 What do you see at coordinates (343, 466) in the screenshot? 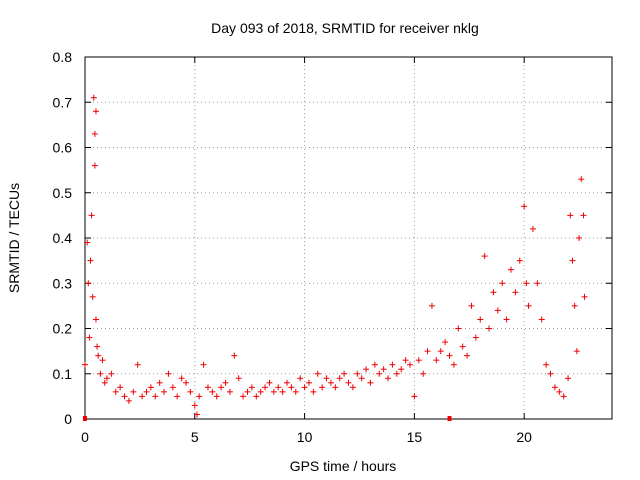
I see `x-axis-label: GPS time / hours` at bounding box center [343, 466].